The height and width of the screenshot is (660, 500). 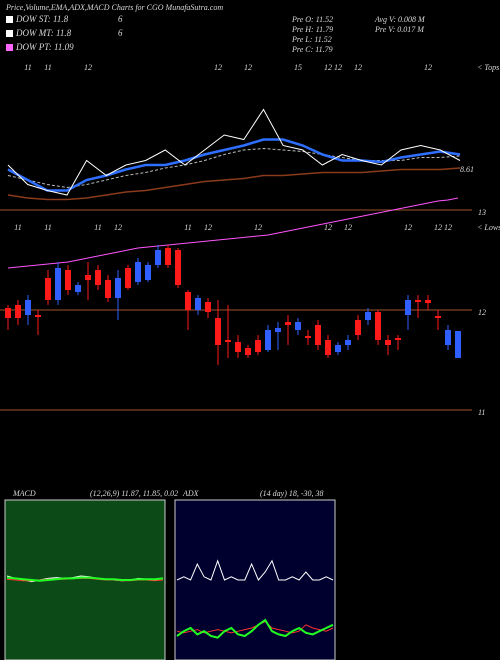 What do you see at coordinates (134, 493) in the screenshot?
I see `panel-subtitle: (12,26,9) 11.87, 11.85, 0.02` at bounding box center [134, 493].